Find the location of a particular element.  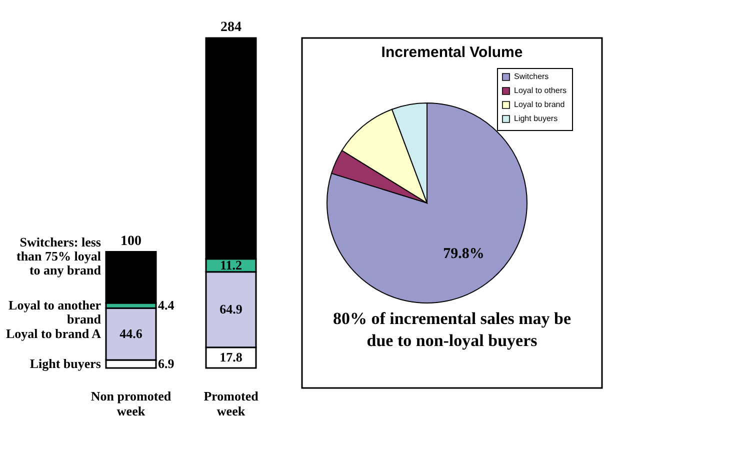

legend-label: Loyal to brand is located at coordinates (539, 104).